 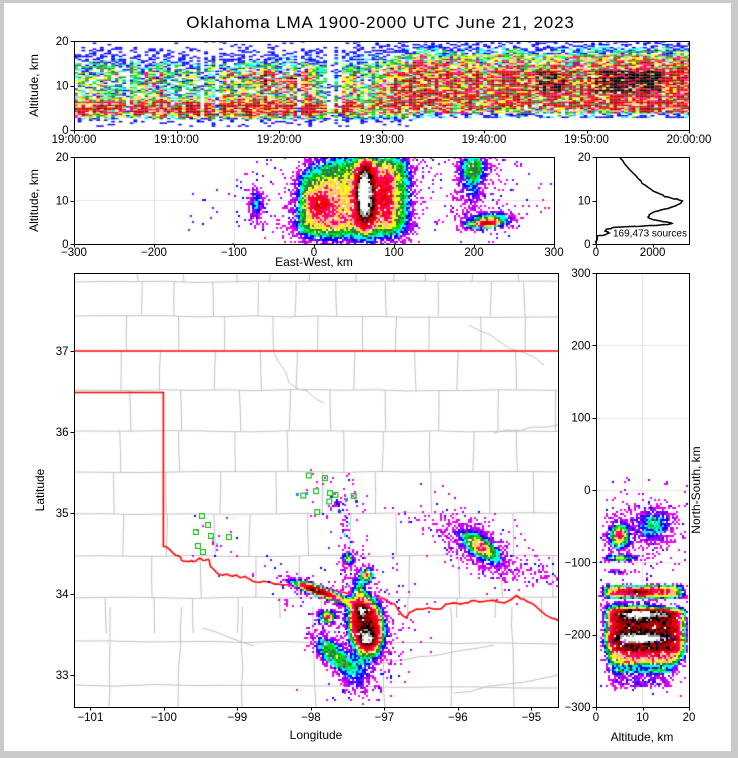 I want to click on svg-text: North-South, km, so click(x=696, y=489).